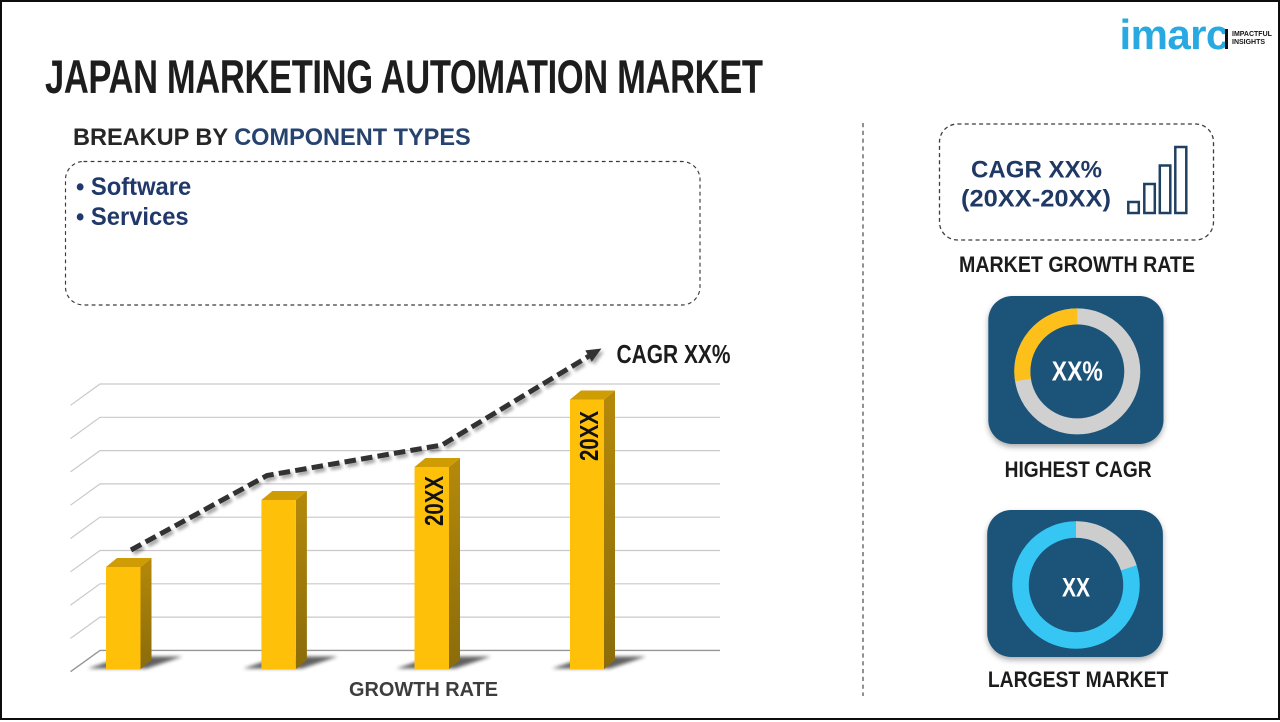  Describe the element at coordinates (1078, 469) in the screenshot. I see `svg-text: HIGHEST CAGR` at that location.